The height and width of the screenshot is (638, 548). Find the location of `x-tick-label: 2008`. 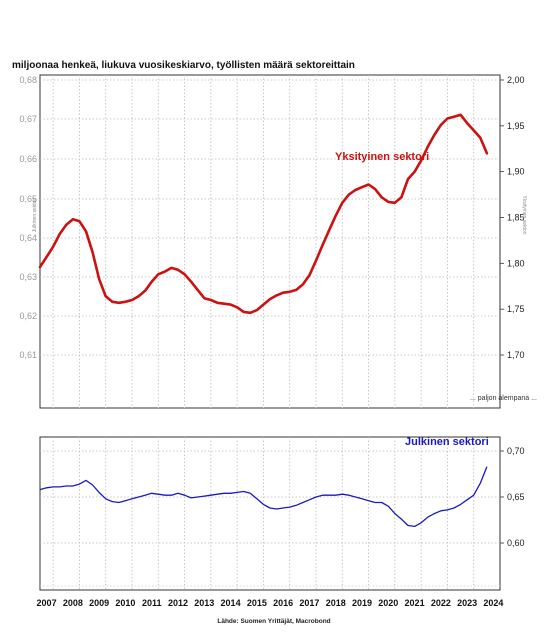

x-tick-label: 2008 is located at coordinates (73, 603).